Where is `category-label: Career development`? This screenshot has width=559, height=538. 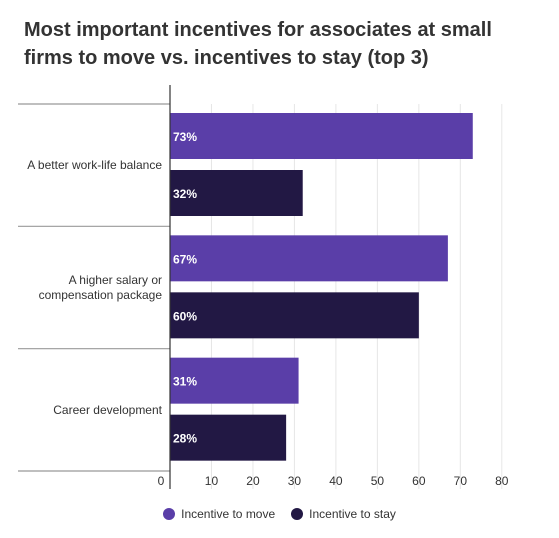
category-label: Career development is located at coordinates (107, 410).